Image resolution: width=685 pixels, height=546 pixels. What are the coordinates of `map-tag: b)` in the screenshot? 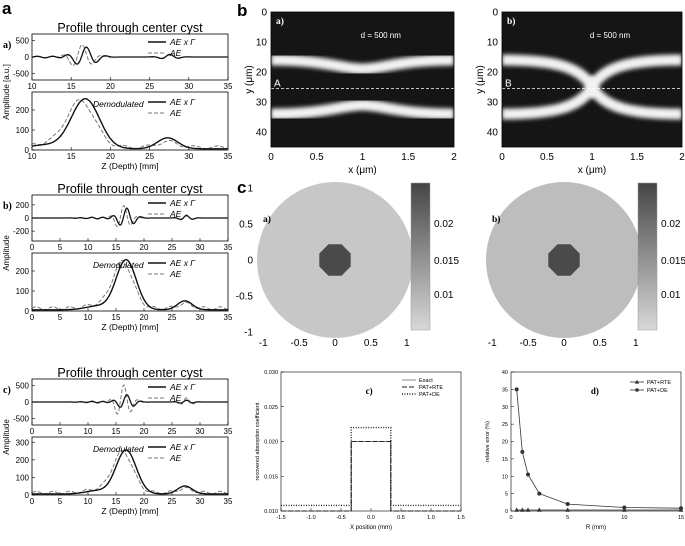 It's located at (496, 219).